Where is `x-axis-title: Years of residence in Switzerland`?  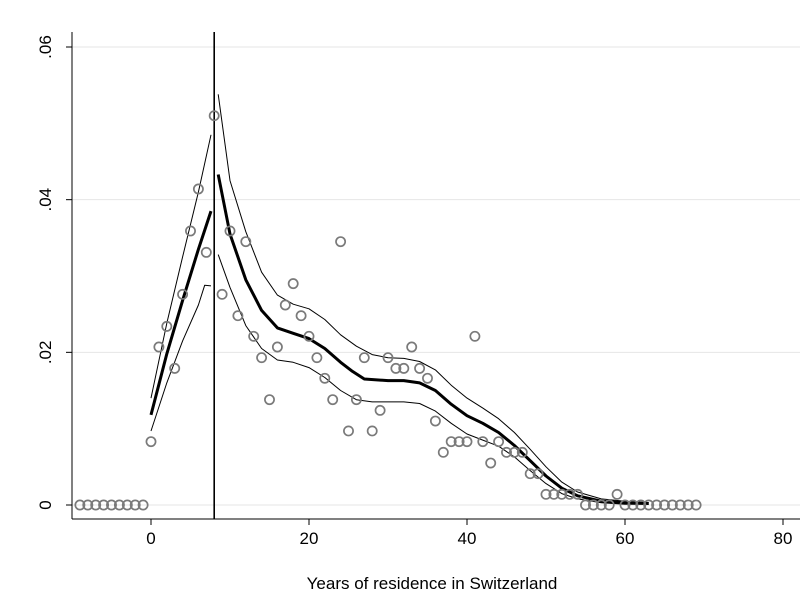
x-axis-title: Years of residence in Switzerland is located at coordinates (432, 583).